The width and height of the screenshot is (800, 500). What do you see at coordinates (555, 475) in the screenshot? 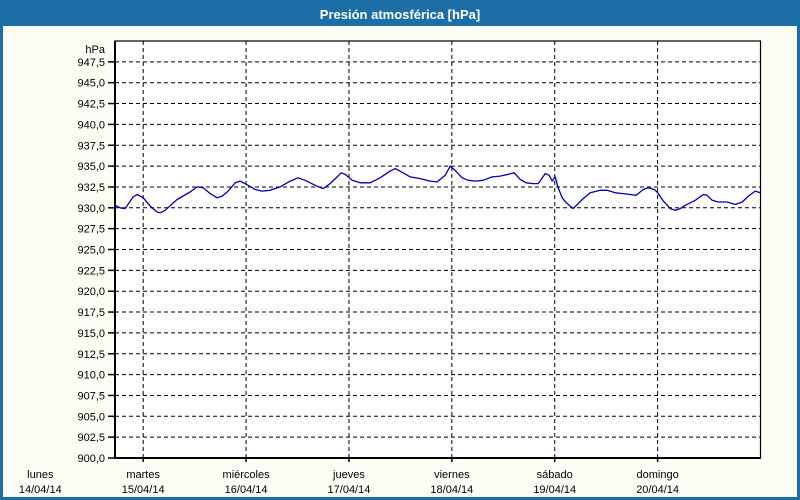
I see `x-day-label: sábado` at bounding box center [555, 475].